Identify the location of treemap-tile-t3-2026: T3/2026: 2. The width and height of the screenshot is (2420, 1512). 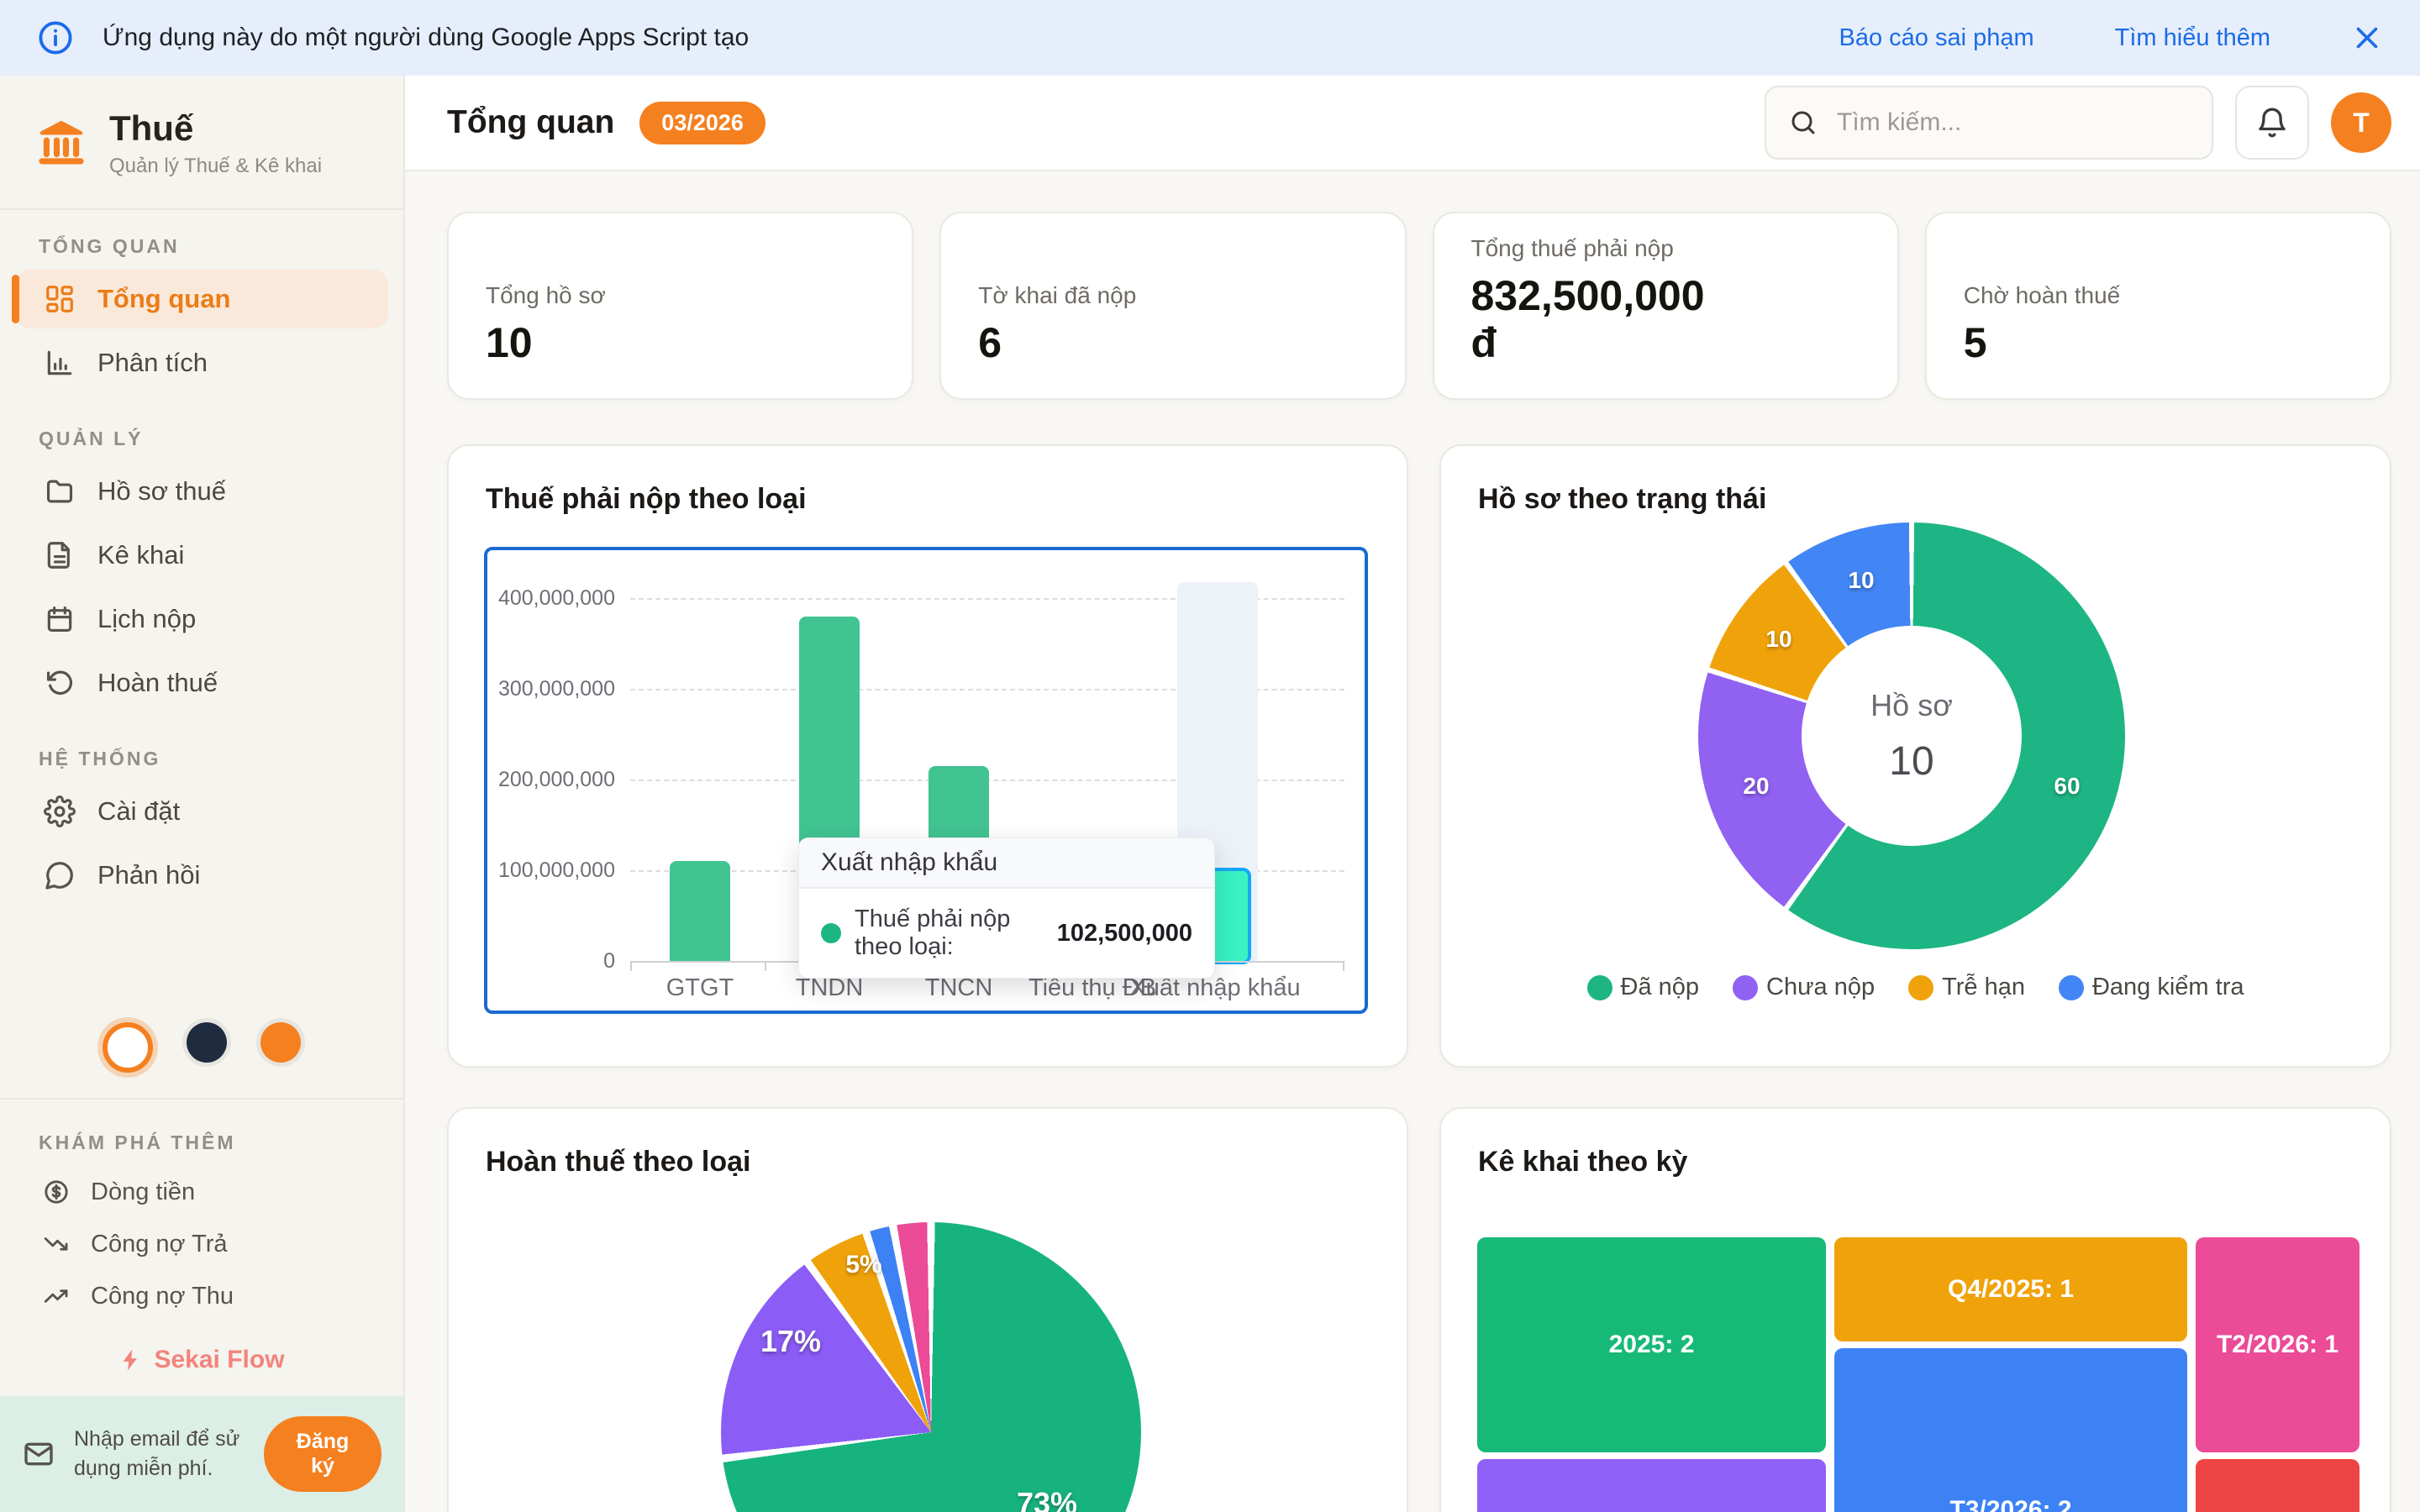
(2010, 1430).